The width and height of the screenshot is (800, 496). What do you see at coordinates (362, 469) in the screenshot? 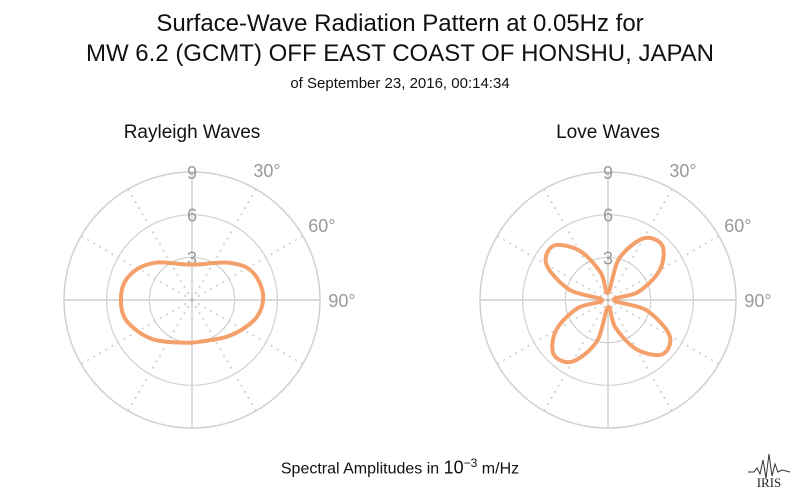
I see `footer-prefix: Spectral Amplitudes in` at bounding box center [362, 469].